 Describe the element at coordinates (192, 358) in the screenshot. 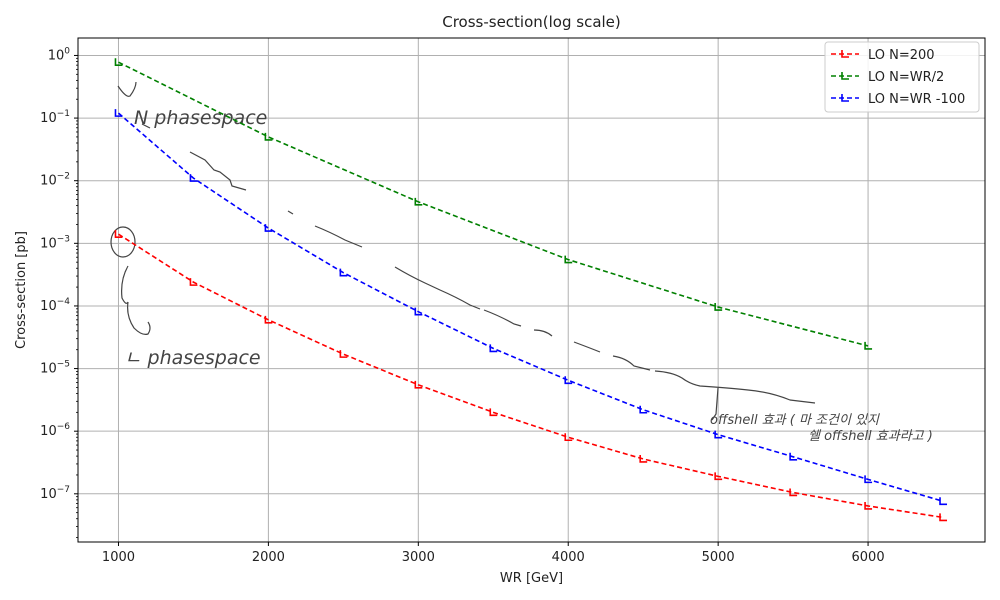

I see `annotation-lower-note: ㄴ phasespace` at that location.